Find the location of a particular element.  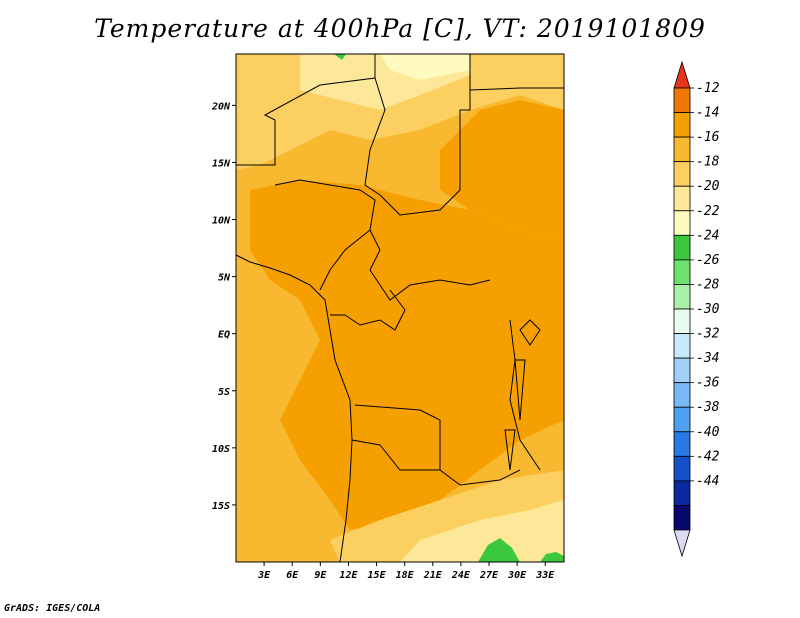

border-car is located at coordinates (430, 265).